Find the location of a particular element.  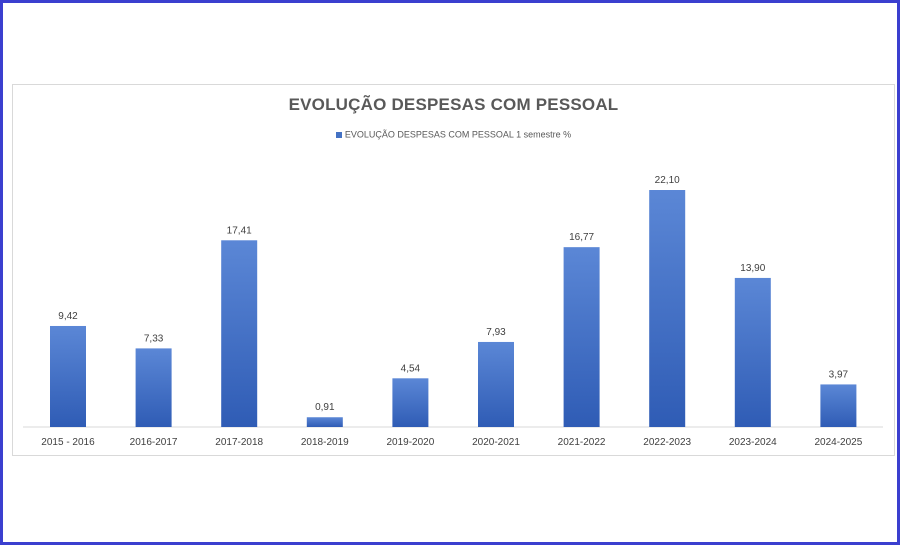

bar-2015-2016 is located at coordinates (68, 376).